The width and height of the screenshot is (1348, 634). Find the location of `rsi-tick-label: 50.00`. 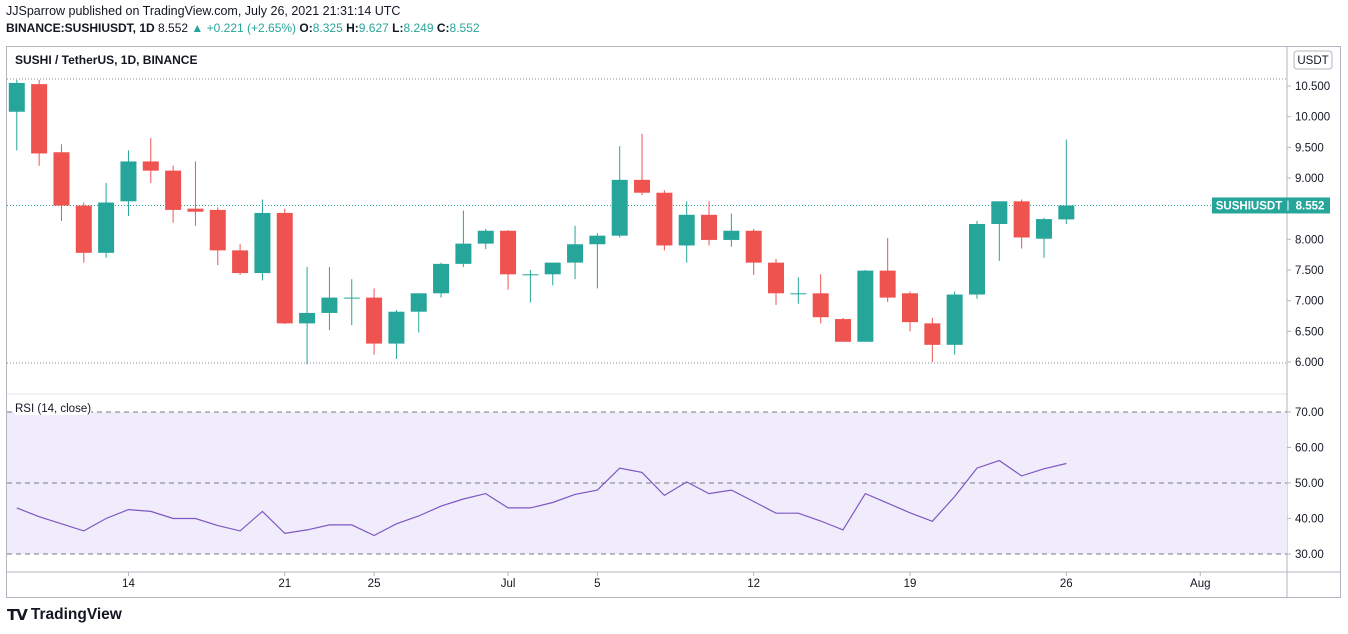

rsi-tick-label: 50.00 is located at coordinates (1309, 484).